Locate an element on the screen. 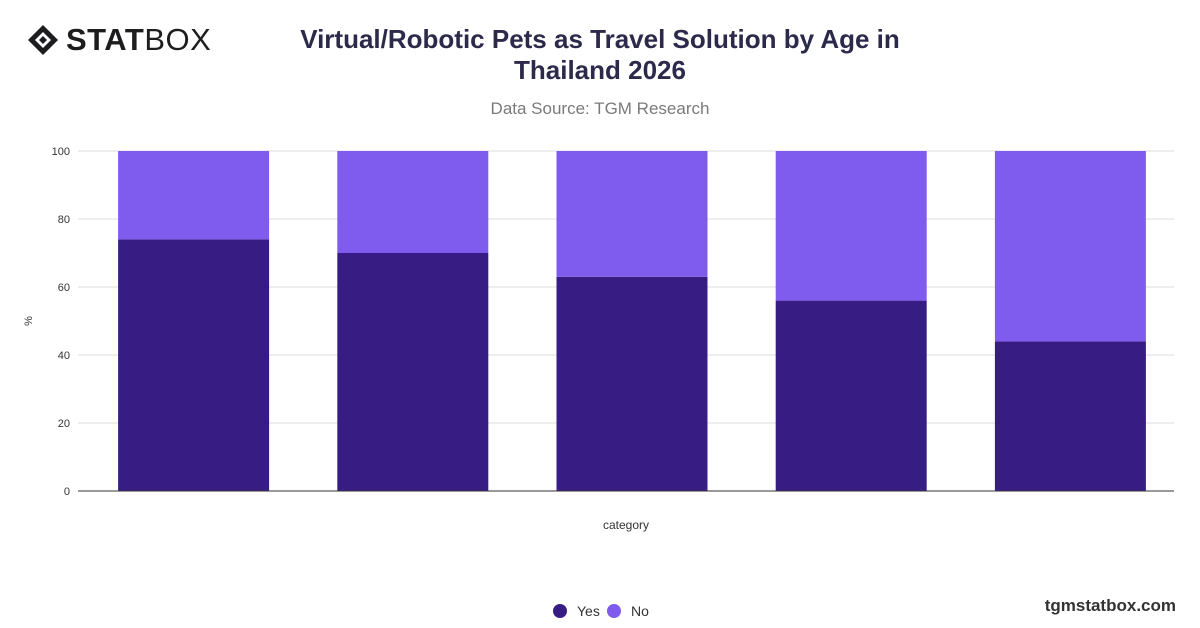 The width and height of the screenshot is (1200, 628). y-tick-label: 100 is located at coordinates (61, 152).